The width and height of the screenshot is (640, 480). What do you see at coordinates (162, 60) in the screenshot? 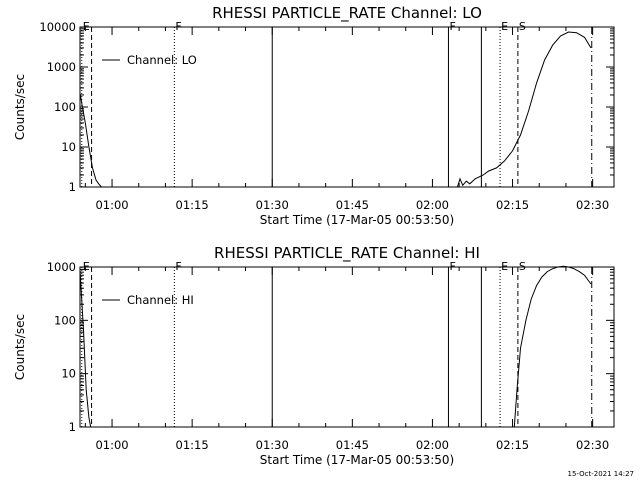
I see `legend-label: Channel: LO` at bounding box center [162, 60].